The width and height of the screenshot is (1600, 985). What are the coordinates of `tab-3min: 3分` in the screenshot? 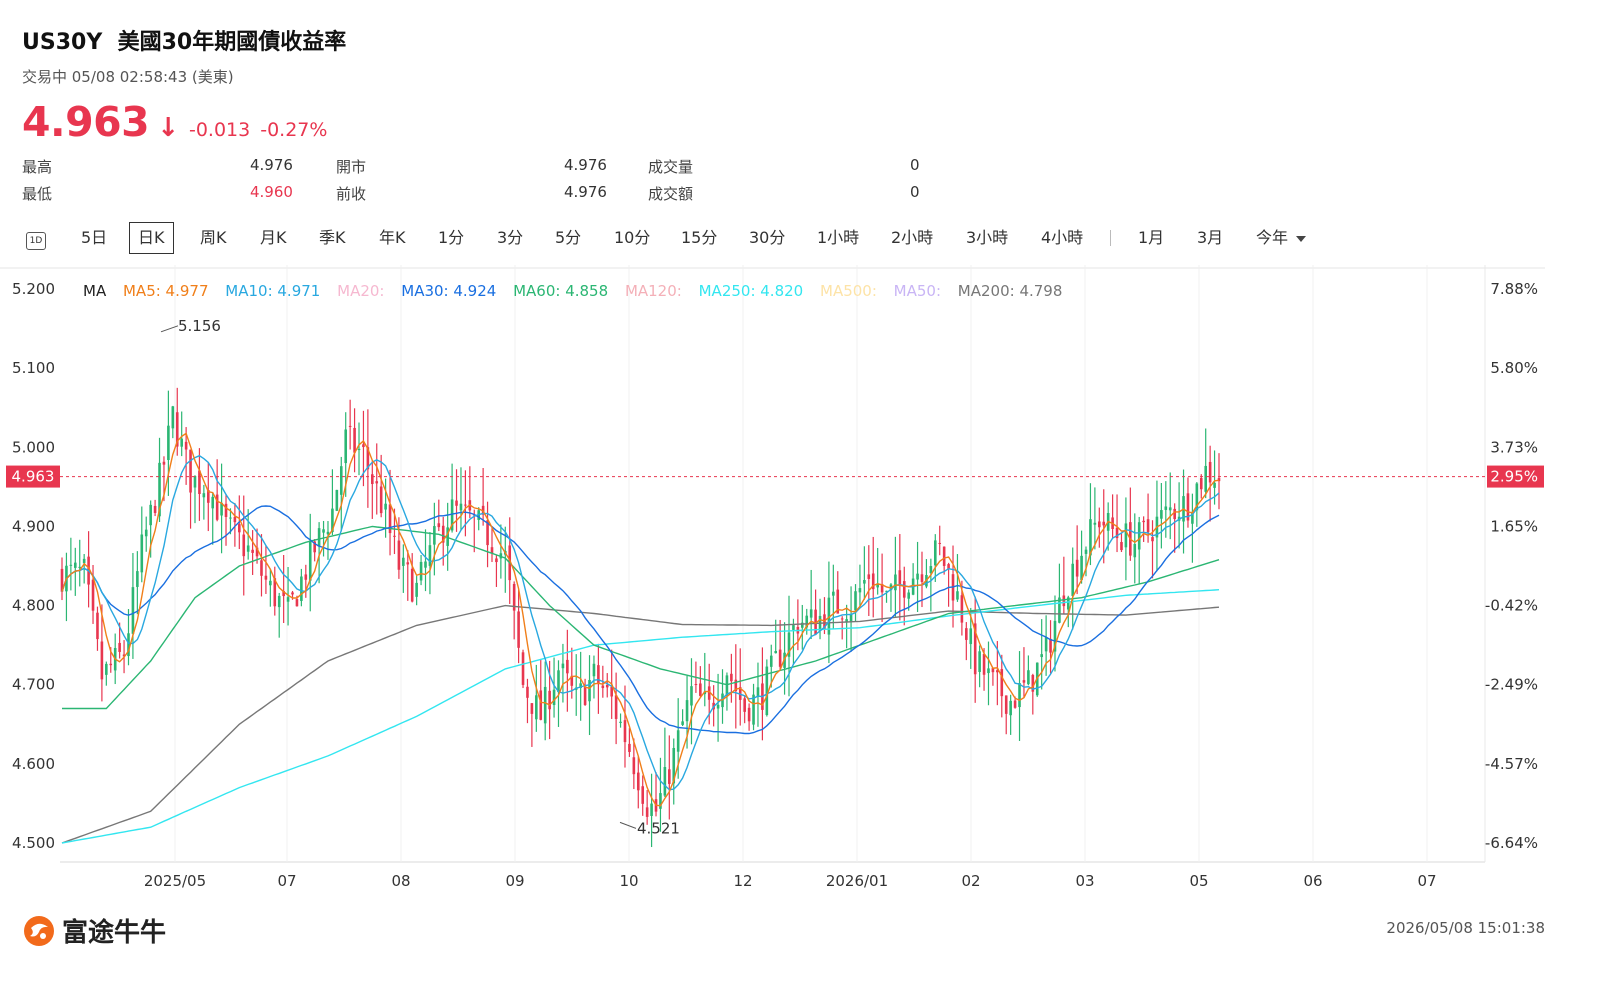 It's located at (510, 237).